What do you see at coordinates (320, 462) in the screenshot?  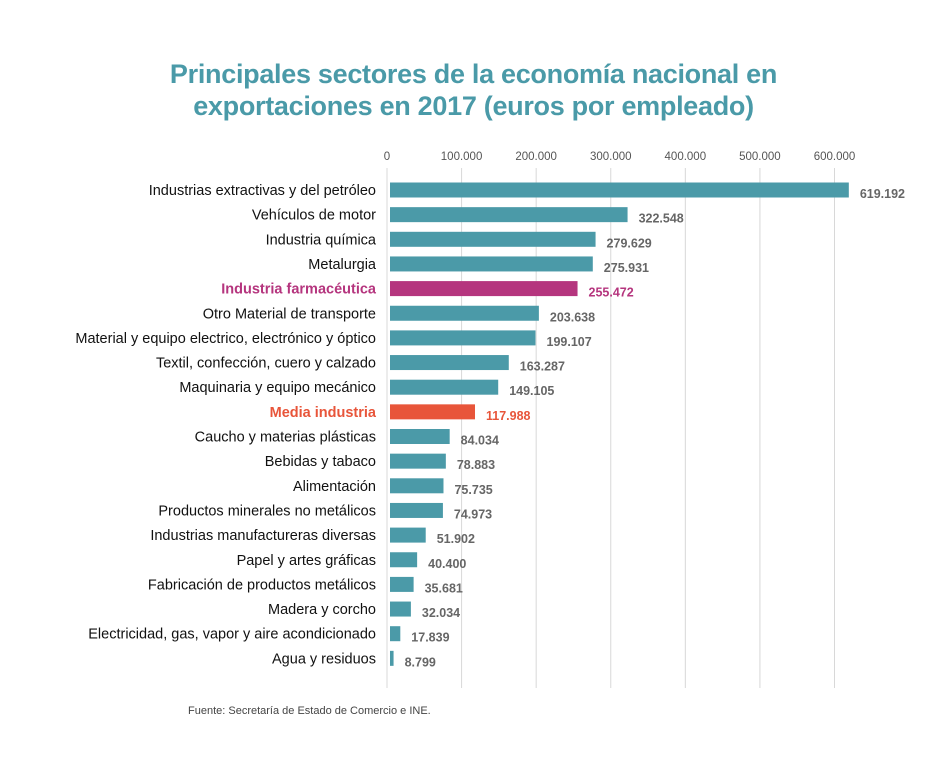 I see `category-label: Bebidas y tabaco` at bounding box center [320, 462].